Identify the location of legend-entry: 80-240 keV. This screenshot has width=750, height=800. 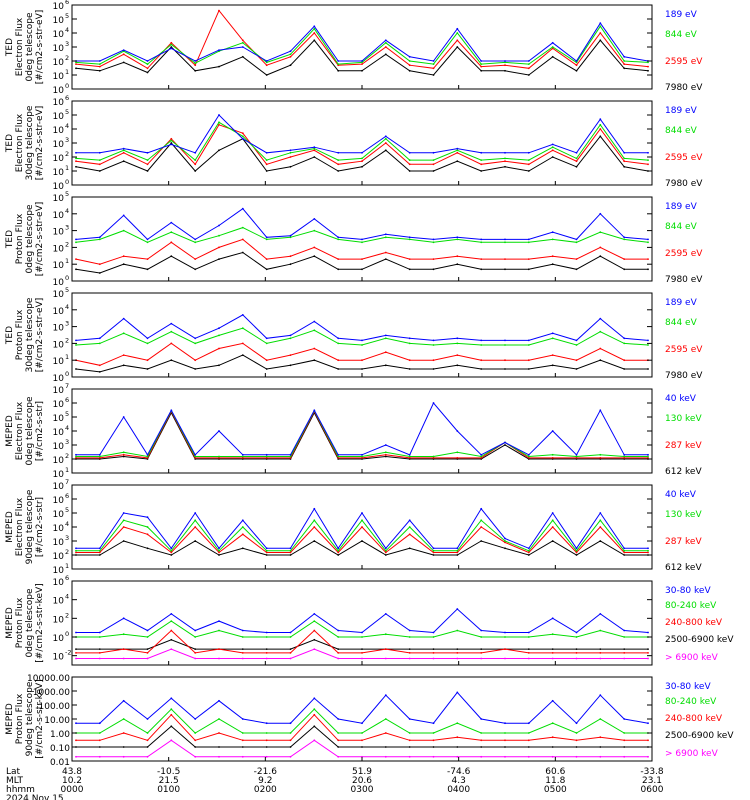
(691, 606).